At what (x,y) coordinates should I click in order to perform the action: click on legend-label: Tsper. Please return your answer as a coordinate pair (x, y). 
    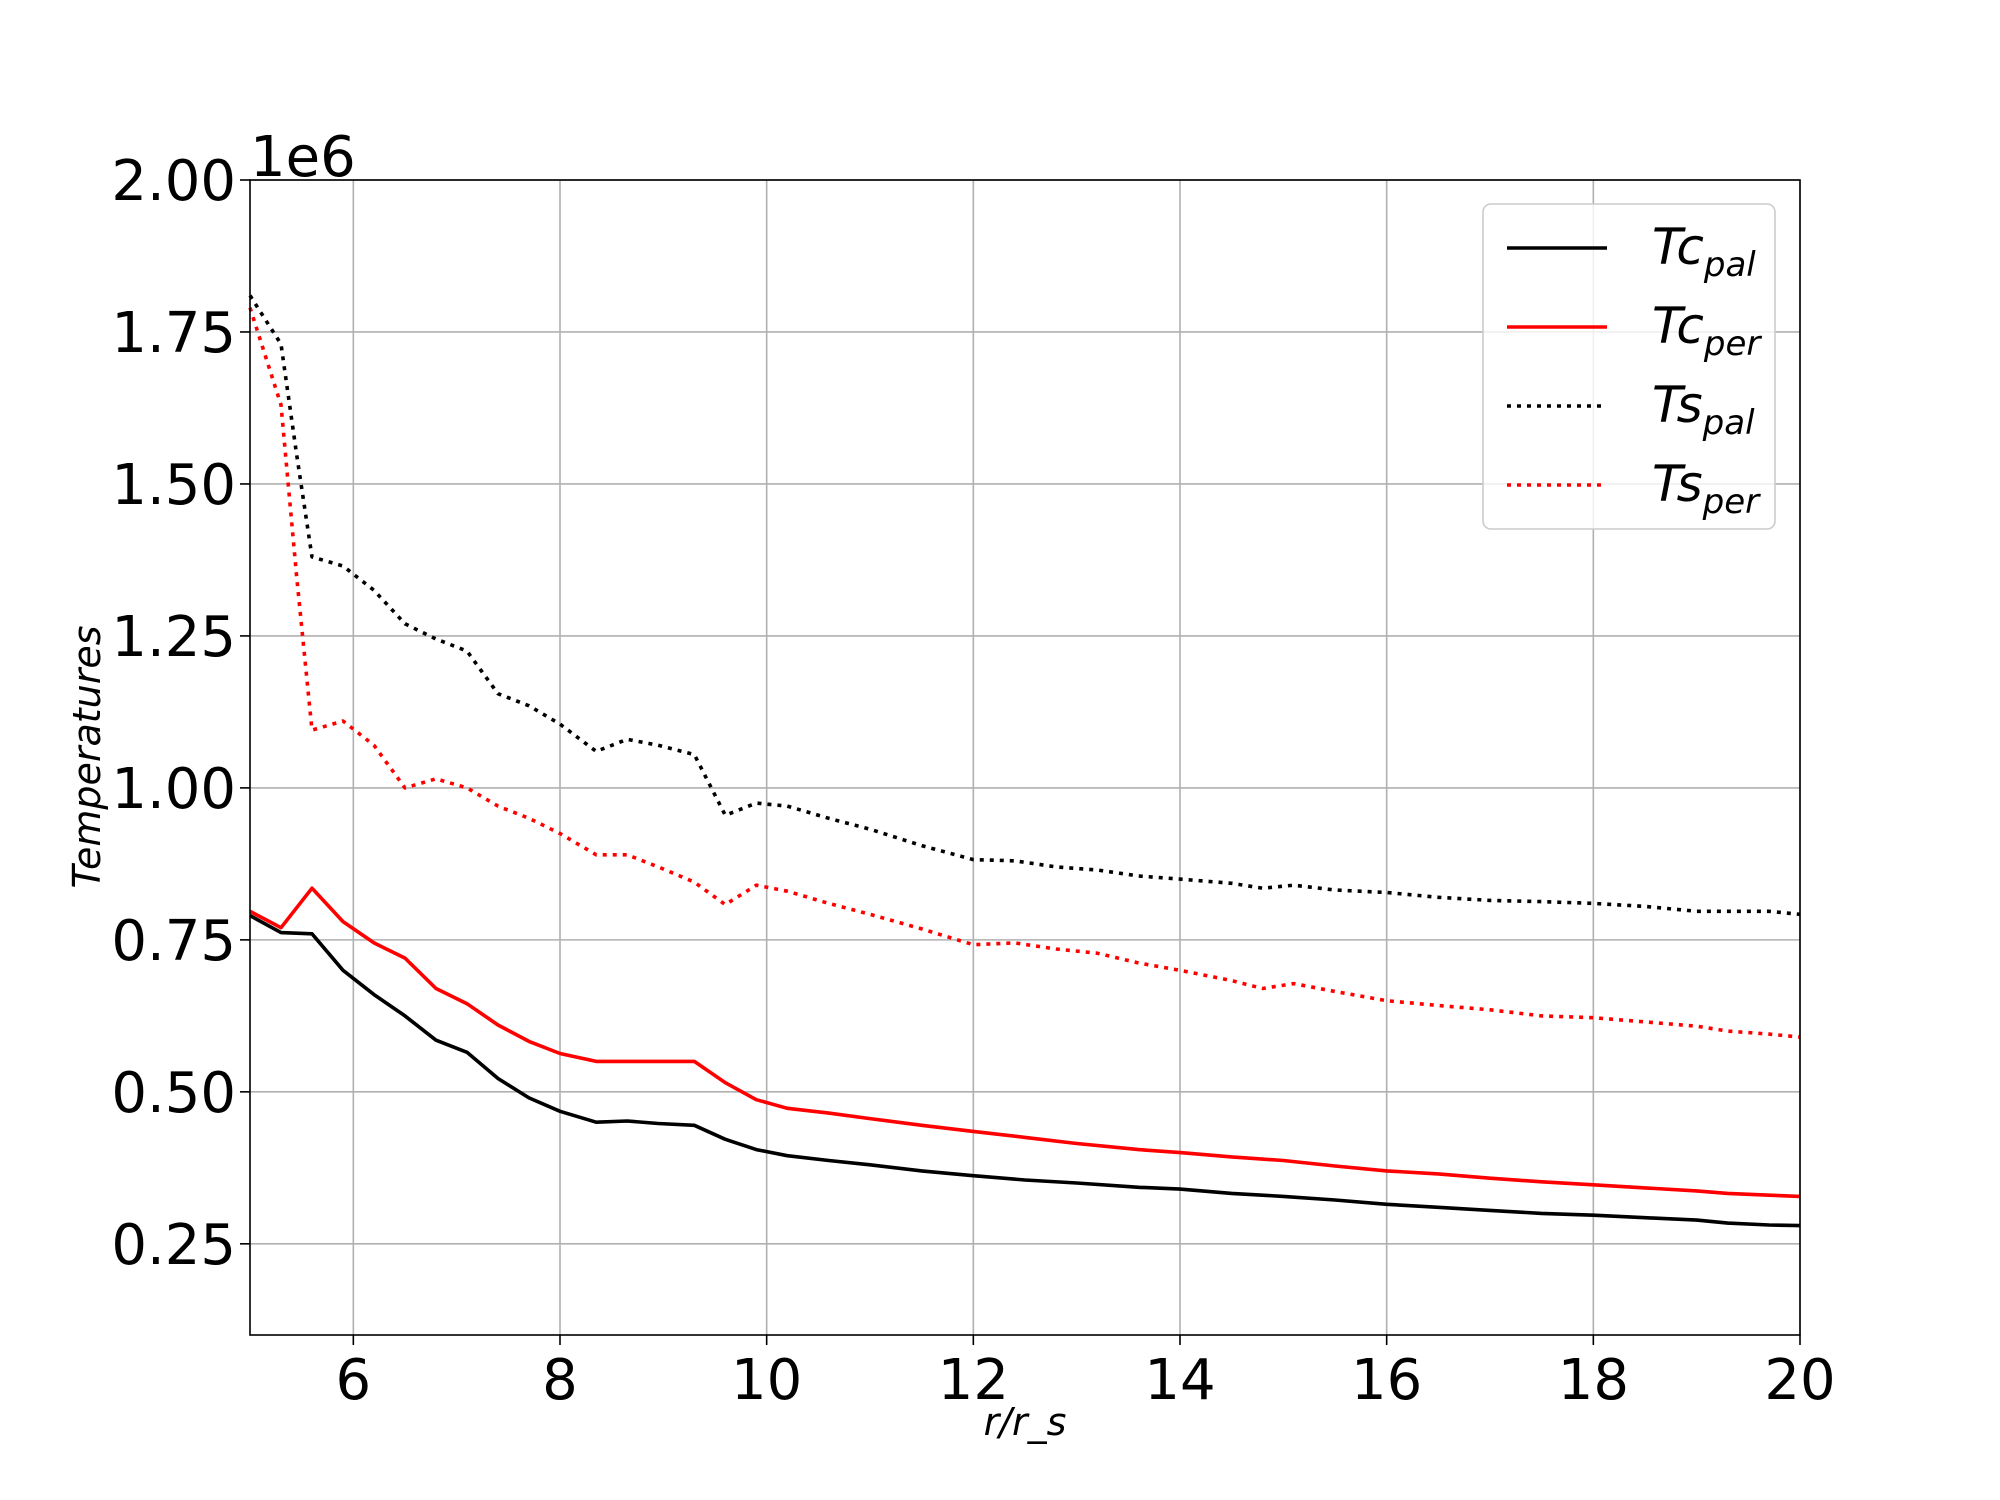
    Looking at the image, I should click on (1706, 488).